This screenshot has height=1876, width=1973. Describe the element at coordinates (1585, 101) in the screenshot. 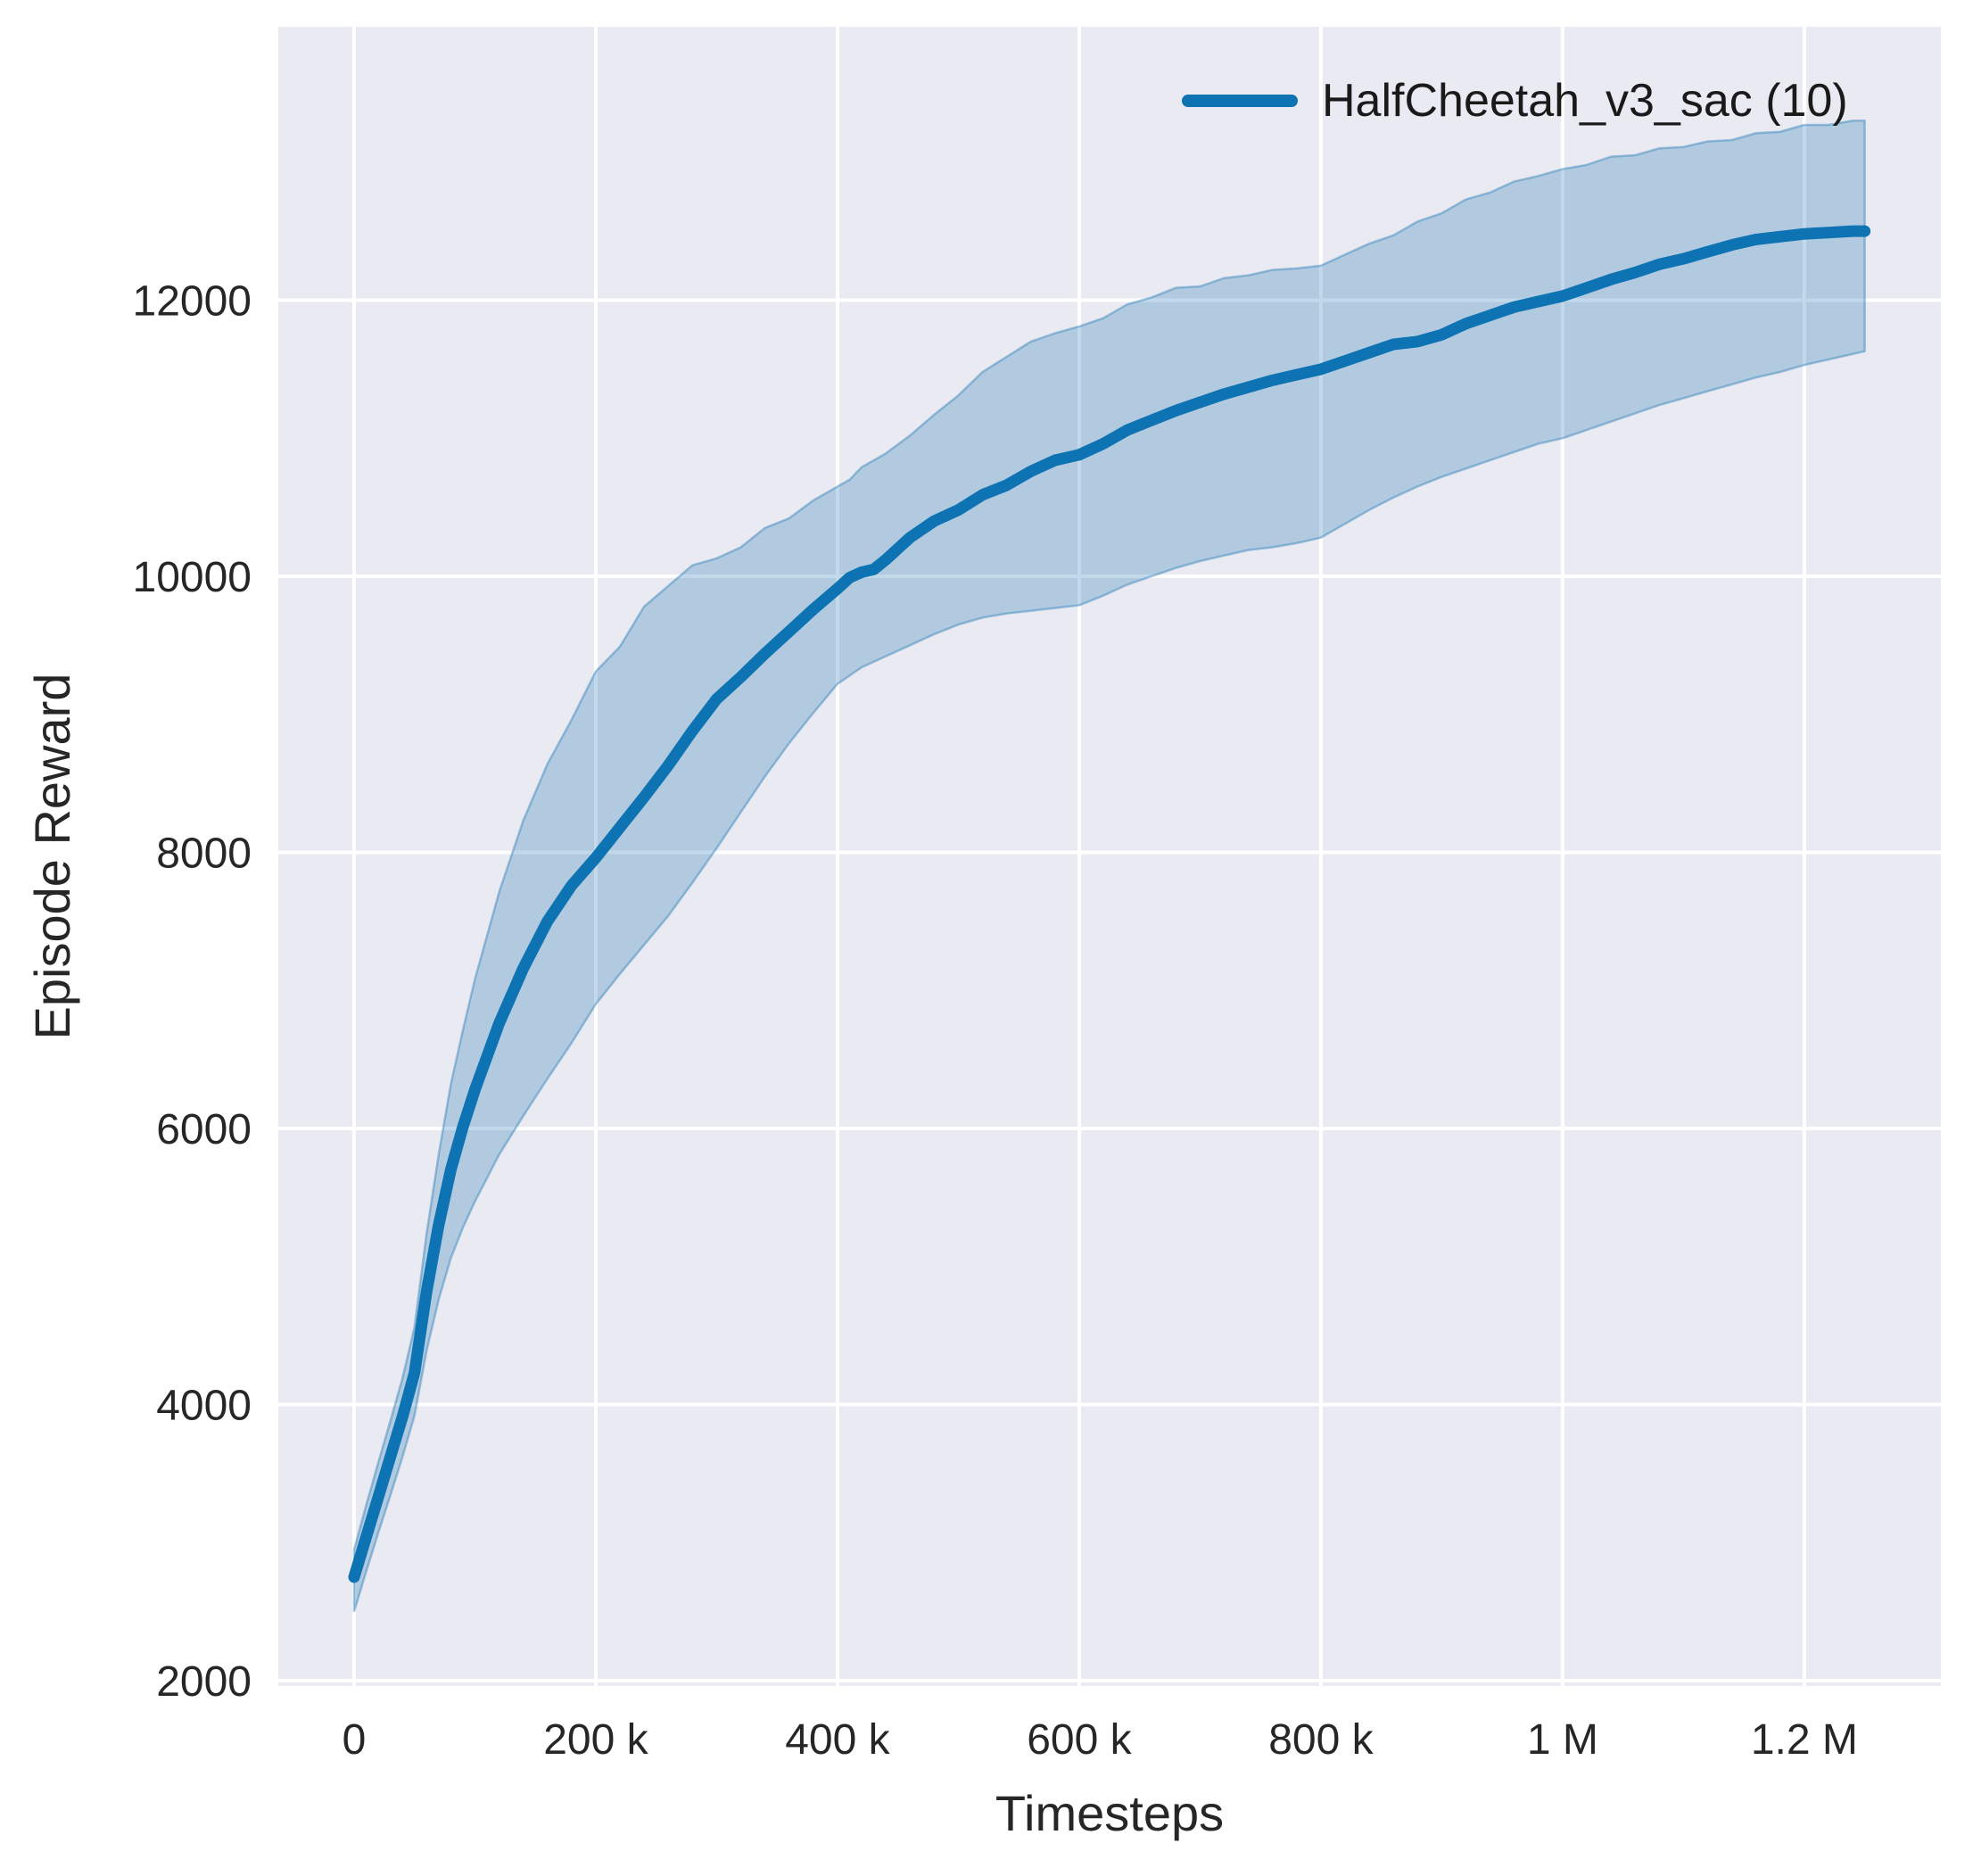

I see `legend-label: HalfCheetah_v3_sac (10)` at that location.